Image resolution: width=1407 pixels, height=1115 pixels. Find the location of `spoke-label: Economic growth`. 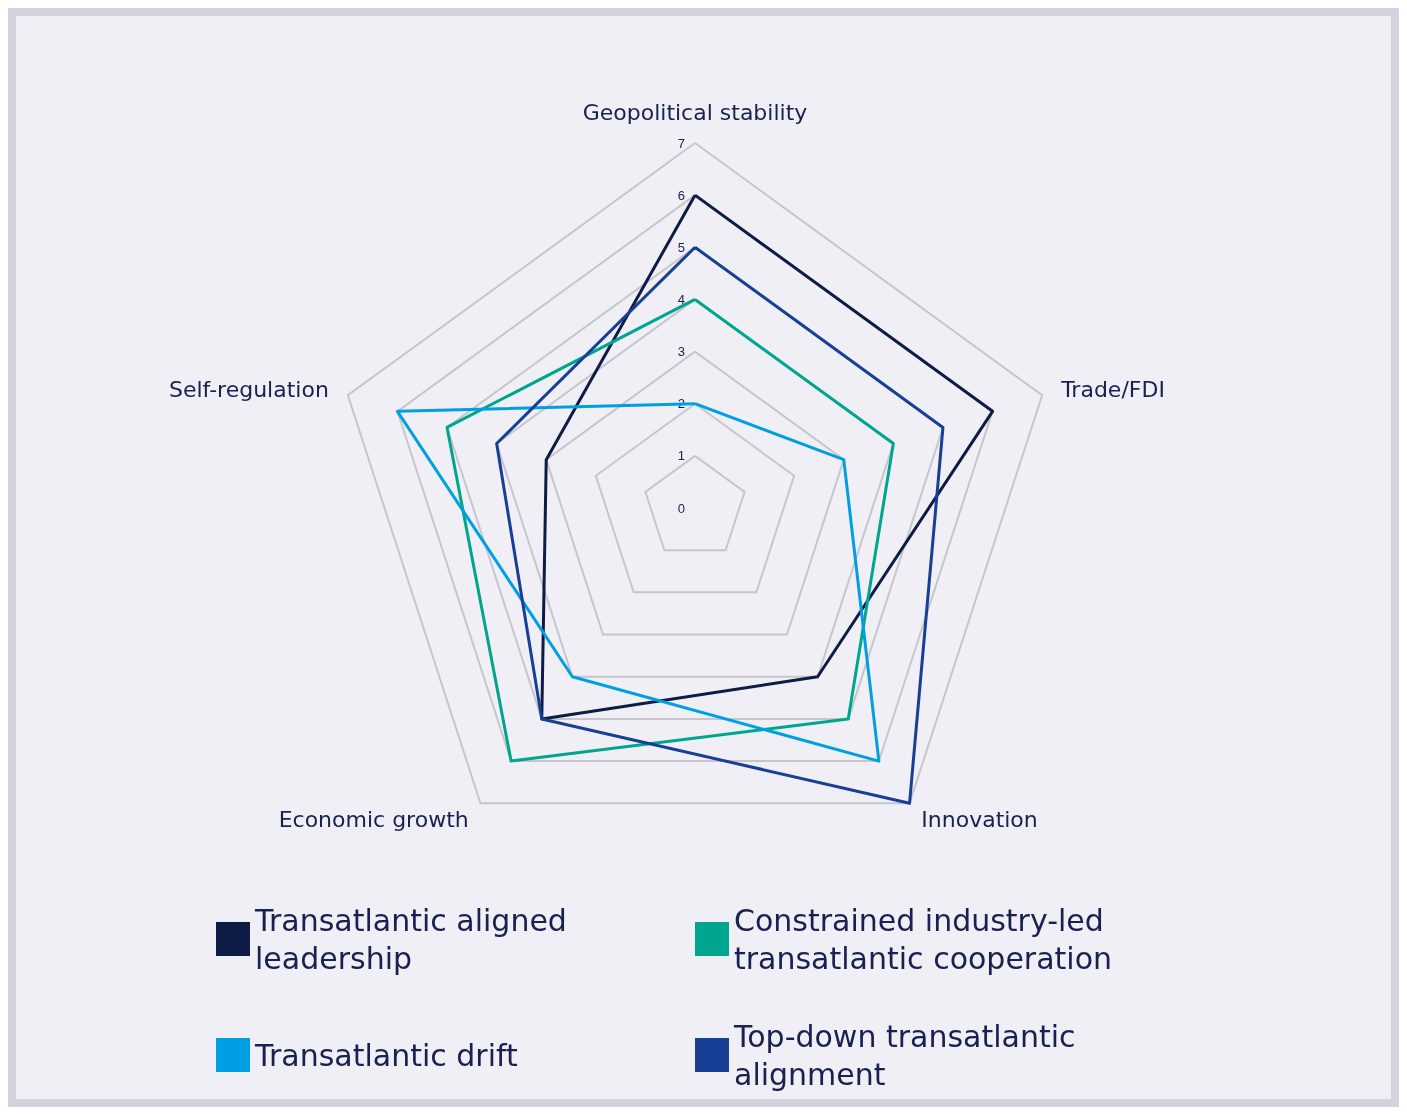

spoke-label: Economic growth is located at coordinates (373, 819).